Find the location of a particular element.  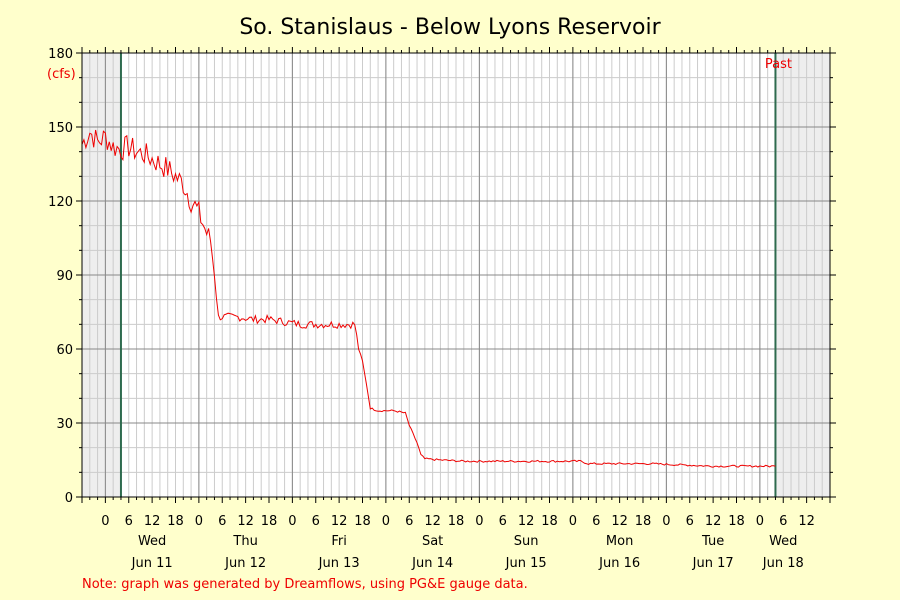

x-day-label: Fri is located at coordinates (339, 541).